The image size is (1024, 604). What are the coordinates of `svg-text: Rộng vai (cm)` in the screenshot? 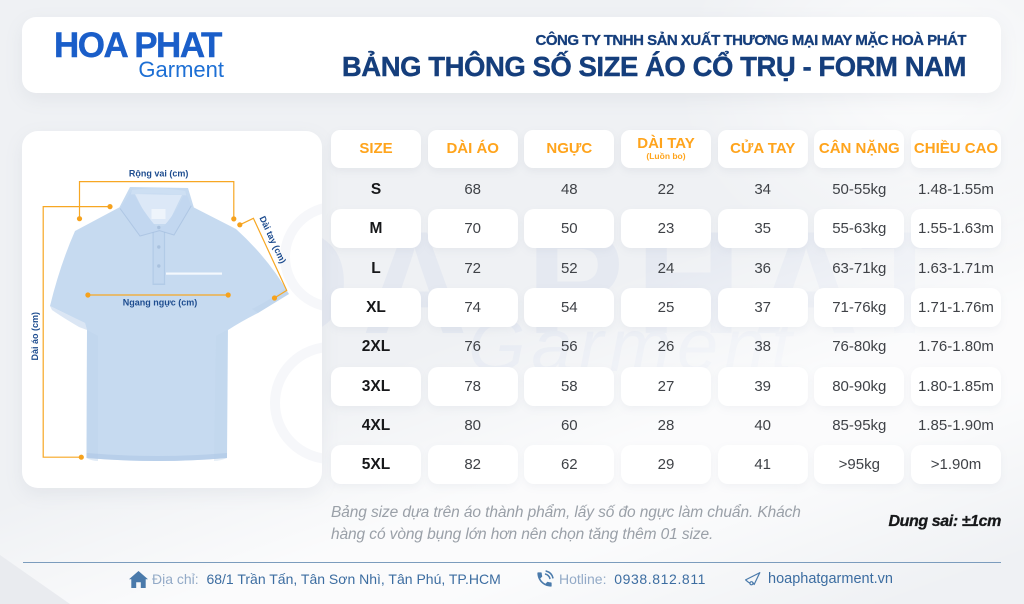 It's located at (159, 174).